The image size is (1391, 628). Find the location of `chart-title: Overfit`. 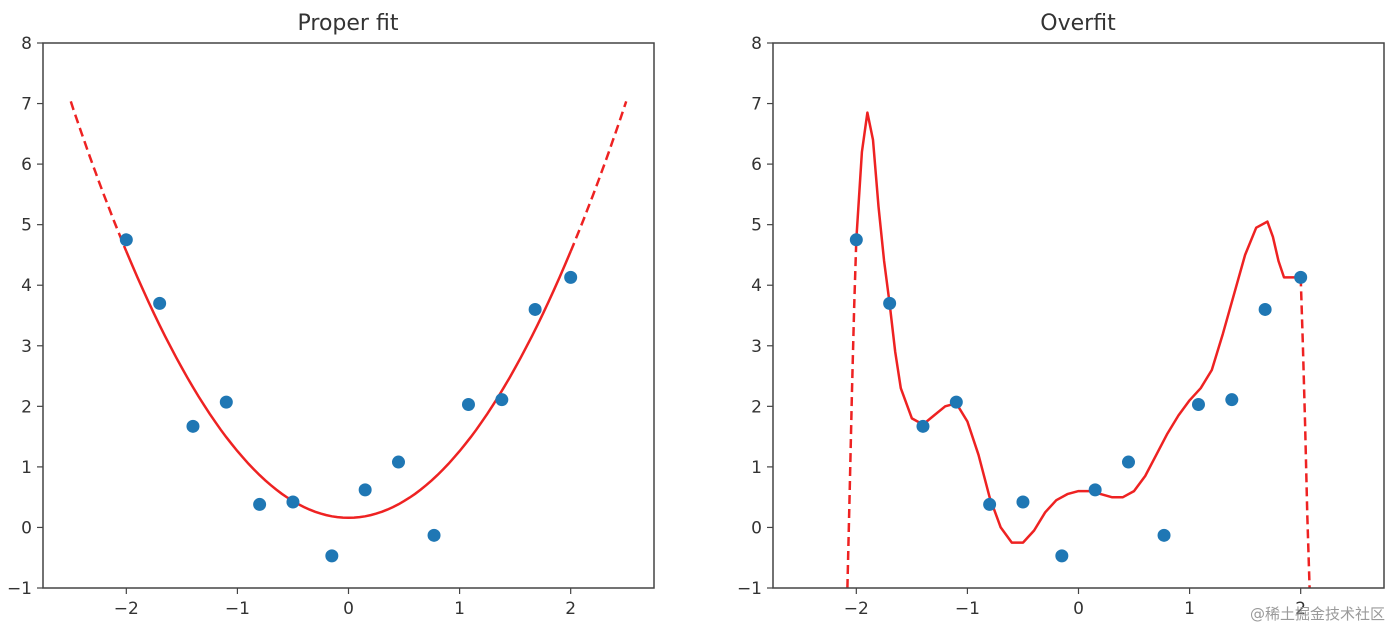

chart-title: Overfit is located at coordinates (1078, 23).